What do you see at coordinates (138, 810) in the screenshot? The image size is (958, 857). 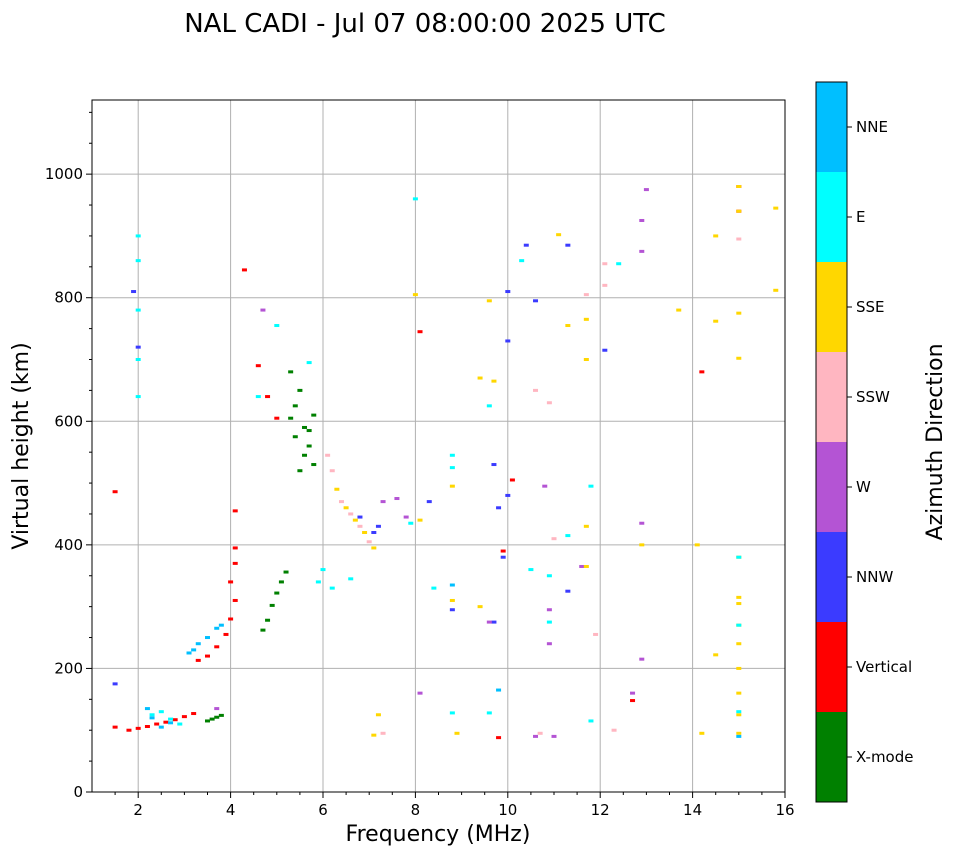 I see `x-tick-label: 2` at bounding box center [138, 810].